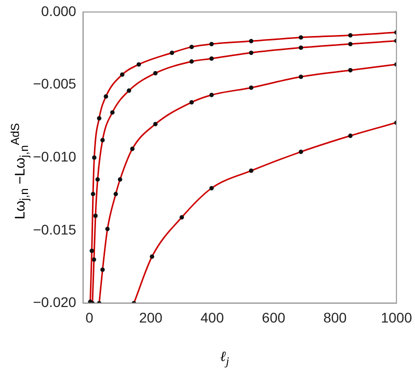 Image resolution: width=415 pixels, height=374 pixels. What do you see at coordinates (274, 317) in the screenshot?
I see `x-tick-label: 600` at bounding box center [274, 317].